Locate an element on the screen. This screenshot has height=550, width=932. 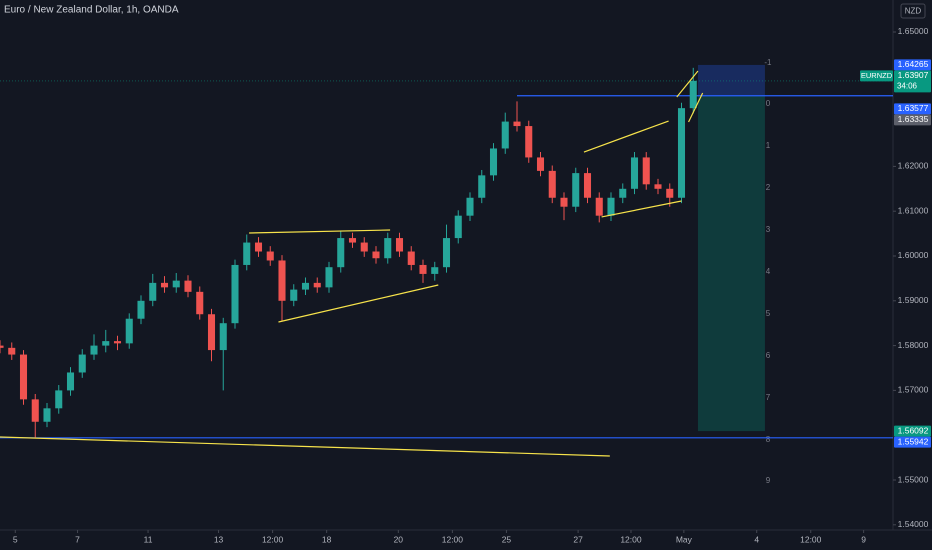
last-price-box is located at coordinates (912, 81).